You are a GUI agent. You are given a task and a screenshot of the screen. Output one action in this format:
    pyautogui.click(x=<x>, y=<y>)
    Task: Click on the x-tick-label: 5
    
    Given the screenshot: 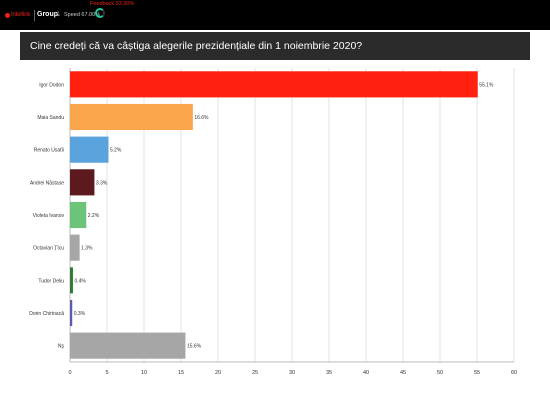 What is the action you would take?
    pyautogui.click(x=106, y=373)
    